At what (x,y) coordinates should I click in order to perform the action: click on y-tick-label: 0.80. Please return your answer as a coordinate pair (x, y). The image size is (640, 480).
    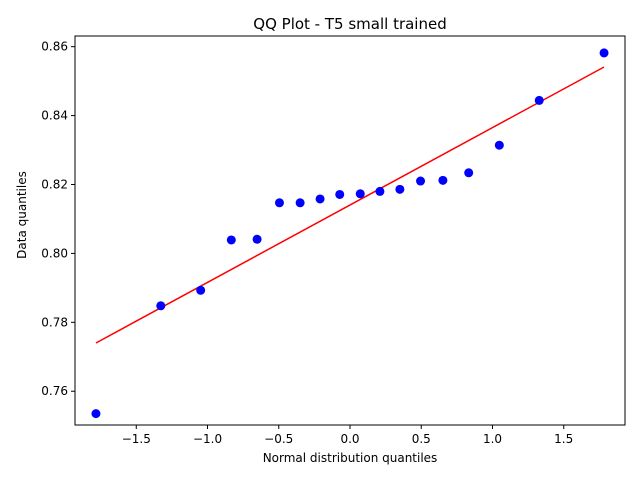
    Looking at the image, I should click on (54, 253).